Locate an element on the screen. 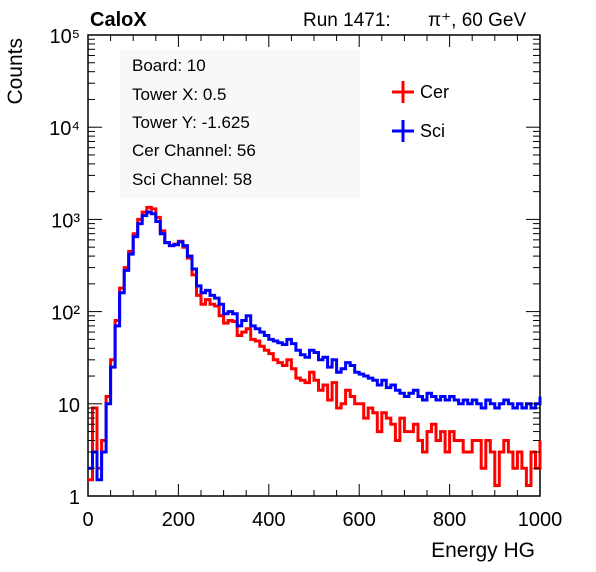 The height and width of the screenshot is (572, 596). info-cer-channel: Cer Channel: 56 is located at coordinates (194, 150).